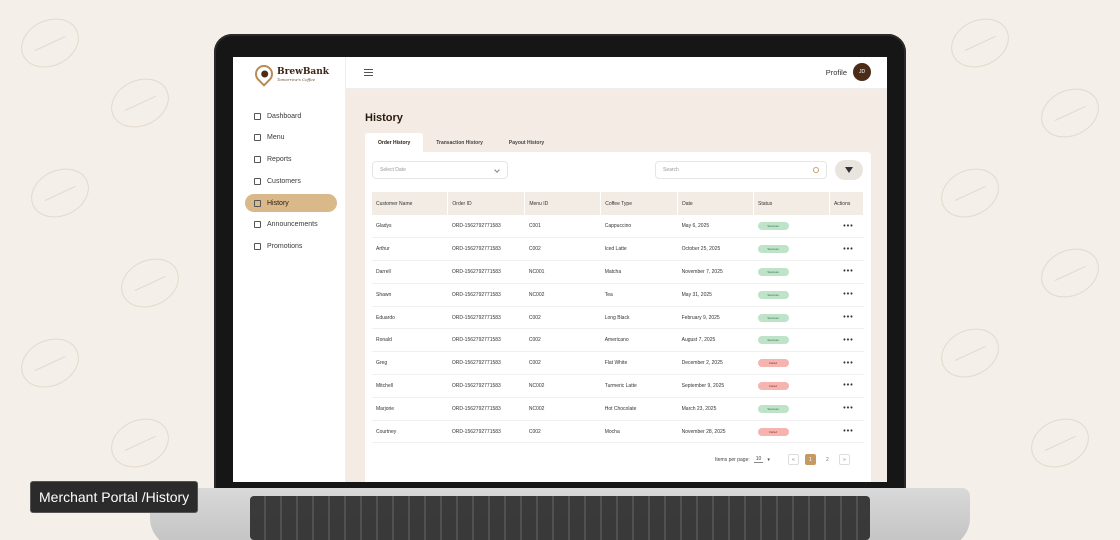 The height and width of the screenshot is (540, 1120). What do you see at coordinates (715, 295) in the screenshot?
I see `cell-date: May 31, 2025` at bounding box center [715, 295].